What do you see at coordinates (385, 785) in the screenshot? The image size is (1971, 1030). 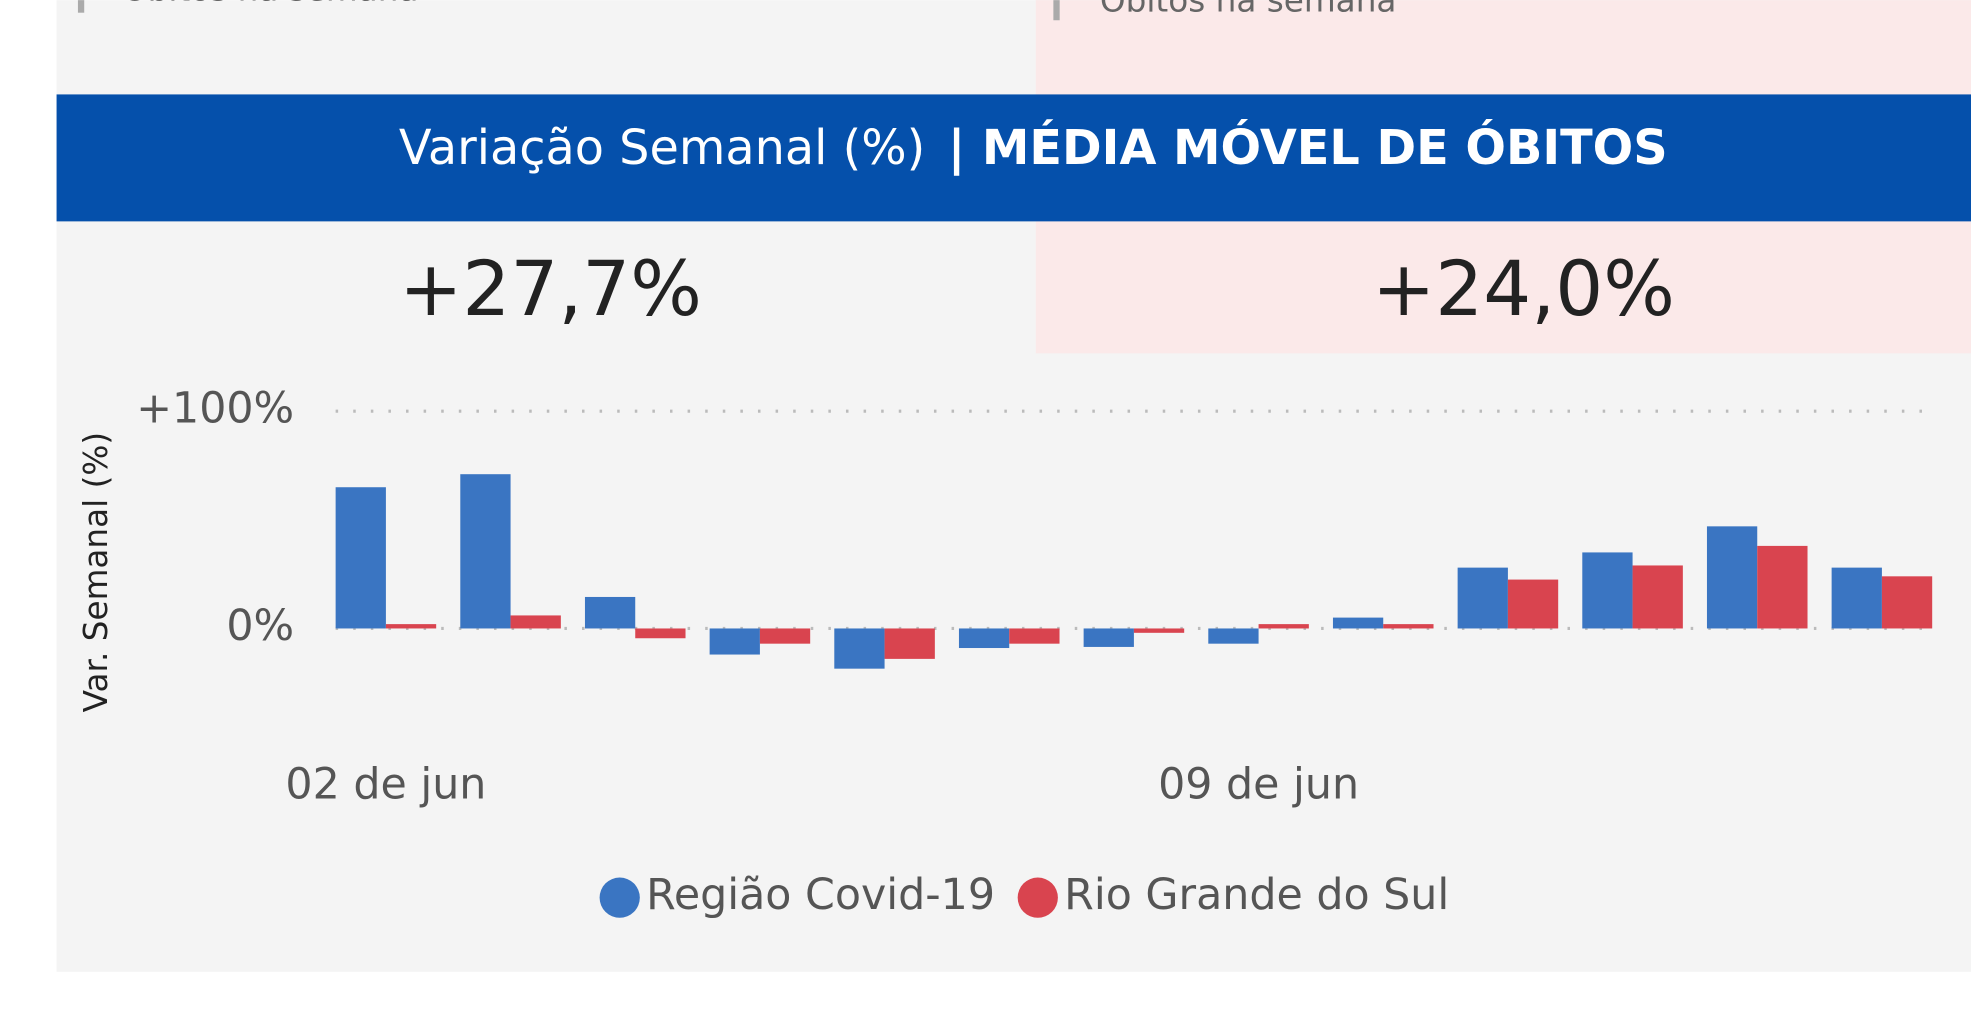 I see `x-tick-label: 02 de jun` at bounding box center [385, 785].